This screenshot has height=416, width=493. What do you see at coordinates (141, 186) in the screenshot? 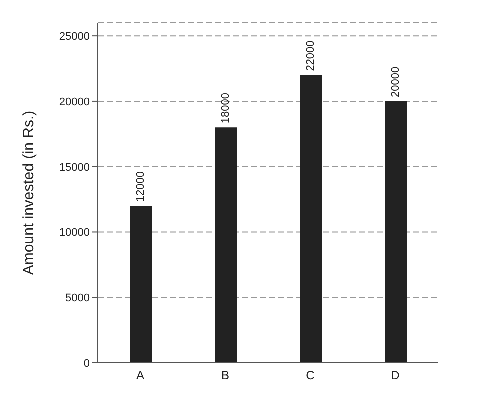
I see `data-label: 12000` at bounding box center [141, 186].